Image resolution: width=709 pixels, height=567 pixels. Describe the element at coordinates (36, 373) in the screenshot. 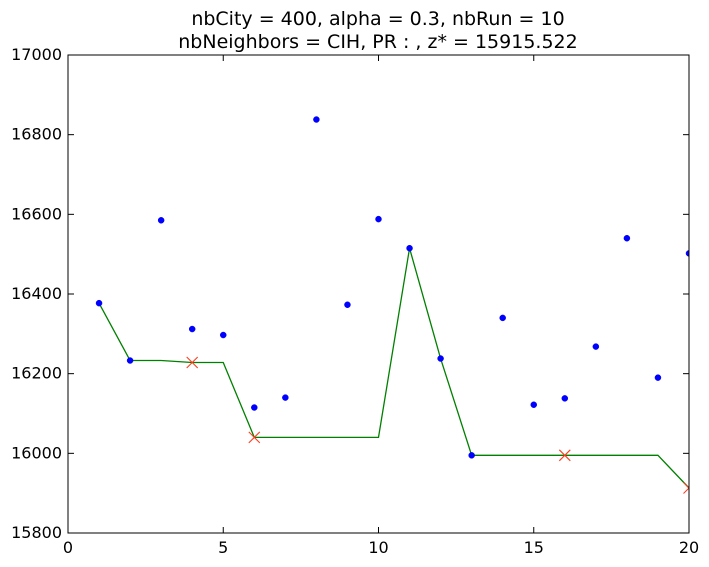

I see `y-tick-label: 16200` at that location.